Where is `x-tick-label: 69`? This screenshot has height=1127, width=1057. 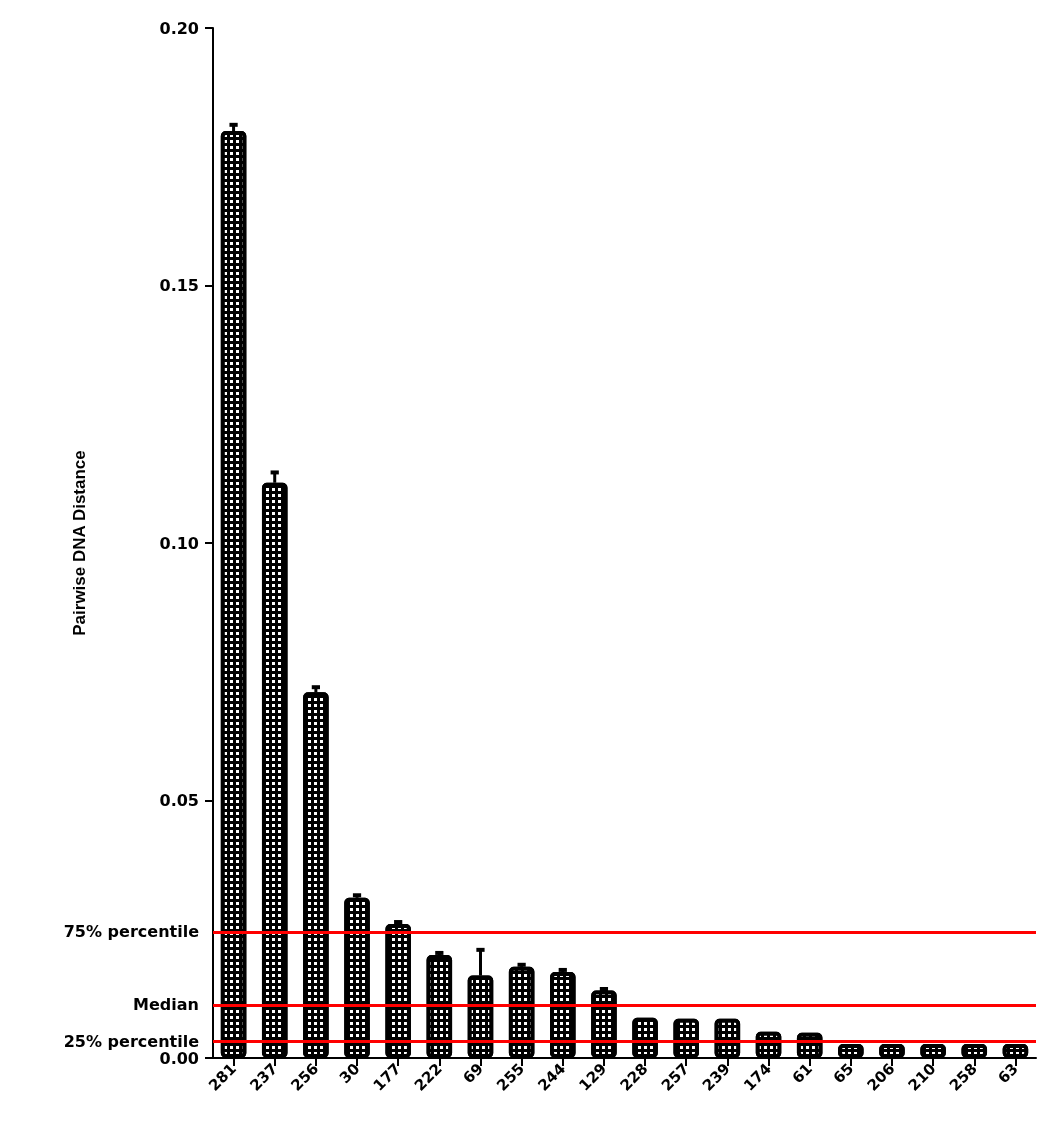
x-tick-label: 69 is located at coordinates (473, 1073).